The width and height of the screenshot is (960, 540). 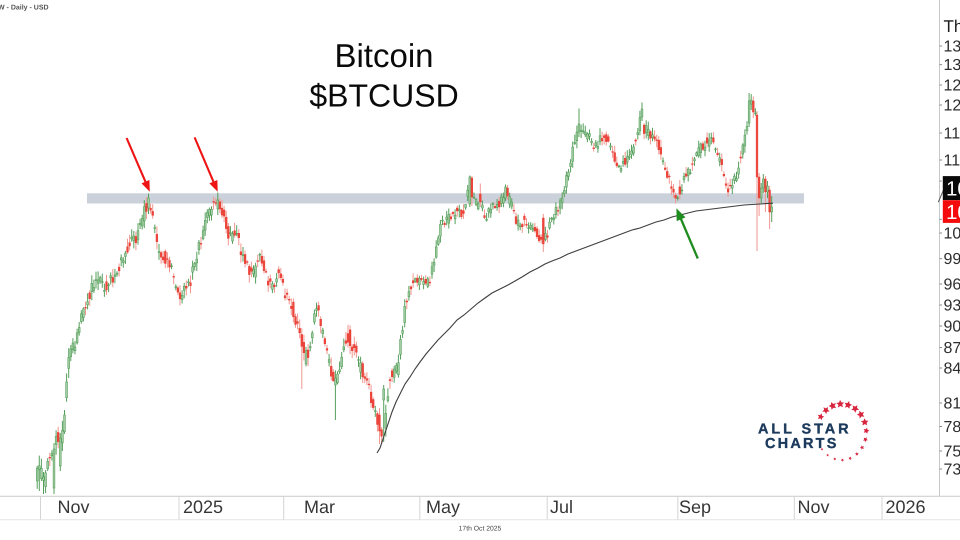 What do you see at coordinates (952, 285) in the screenshot?
I see `svg-text: 96,000` at bounding box center [952, 285].